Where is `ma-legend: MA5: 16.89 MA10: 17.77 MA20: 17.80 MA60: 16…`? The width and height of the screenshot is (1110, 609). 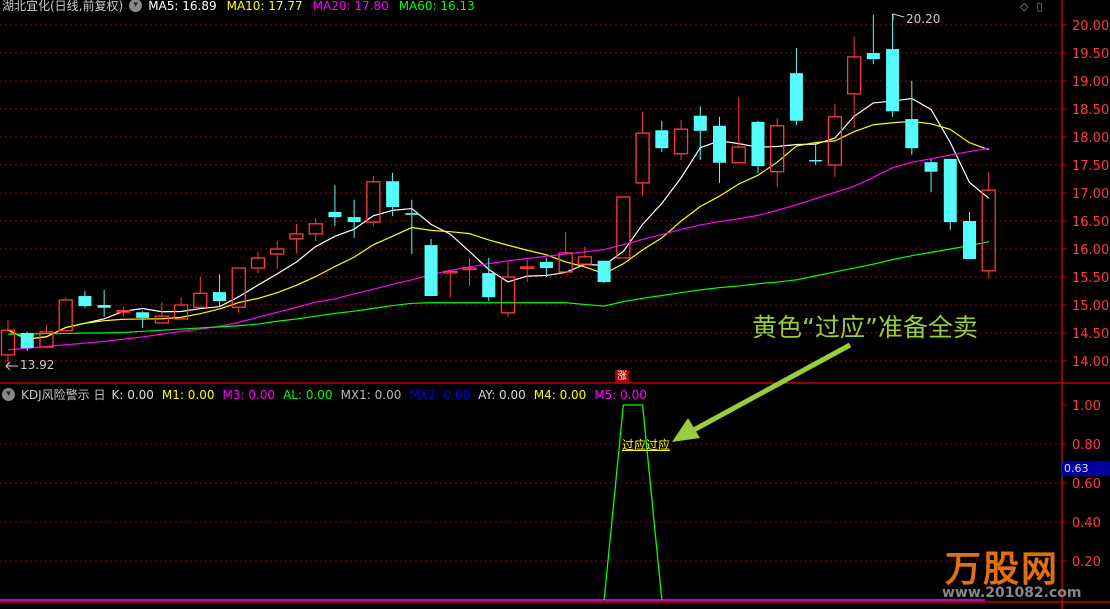
ma-legend: MA5: 16.89 MA10: 17.77 MA20: 17.80 MA60: 16… is located at coordinates (311, 6).